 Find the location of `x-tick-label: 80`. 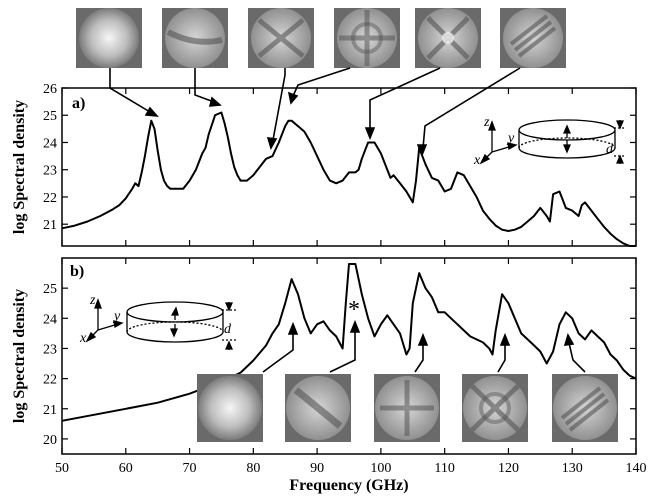

x-tick-label: 80 is located at coordinates (253, 468).